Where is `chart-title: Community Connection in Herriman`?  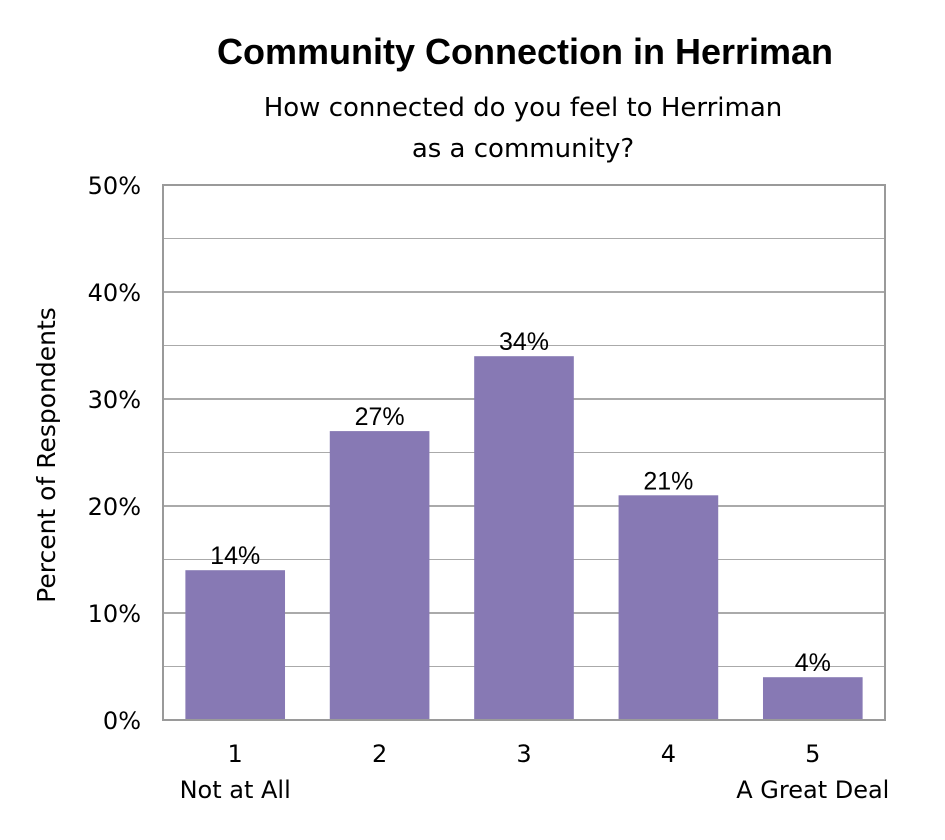 chart-title: Community Connection in Herriman is located at coordinates (525, 51).